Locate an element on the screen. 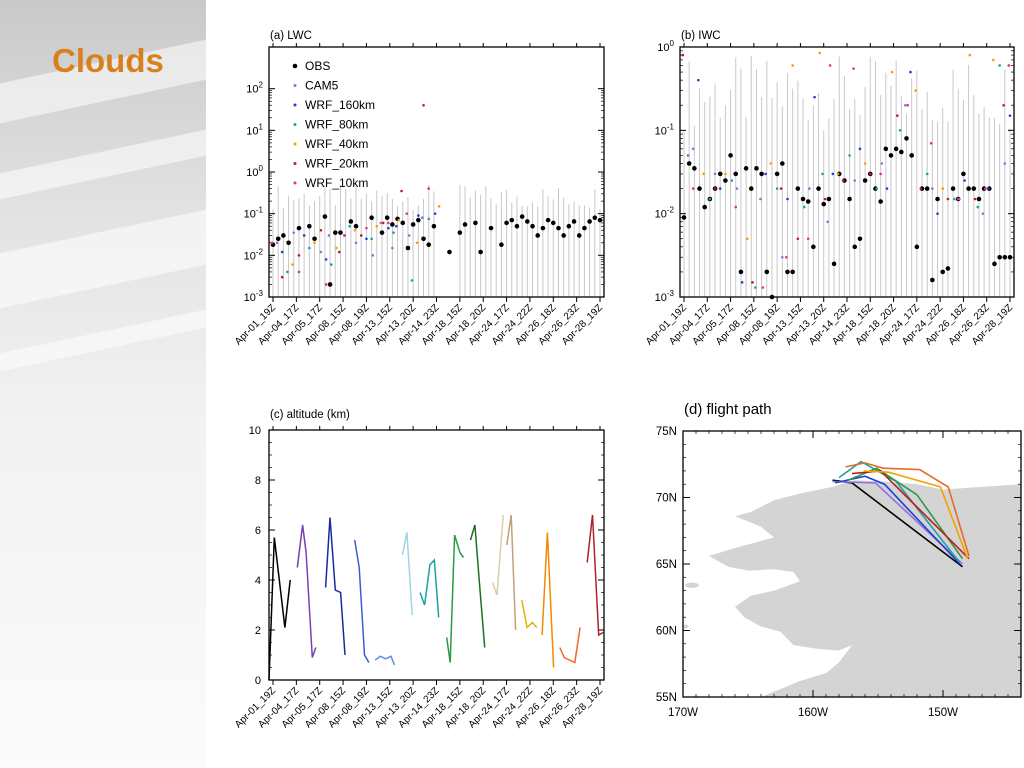 The image size is (1024, 768). lwc-ytick-label: 10⁻² is located at coordinates (254, 254).